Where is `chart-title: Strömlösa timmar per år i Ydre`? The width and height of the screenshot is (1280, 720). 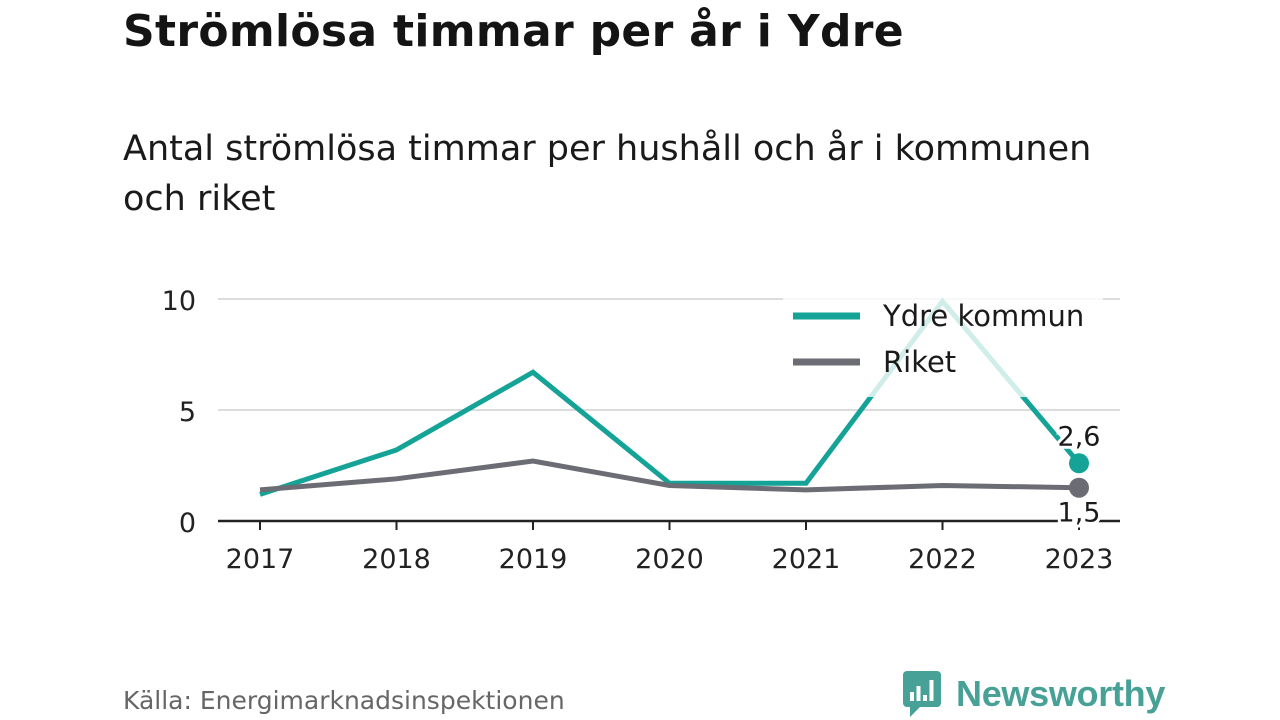 chart-title: Strömlösa timmar per år i Ydre is located at coordinates (513, 31).